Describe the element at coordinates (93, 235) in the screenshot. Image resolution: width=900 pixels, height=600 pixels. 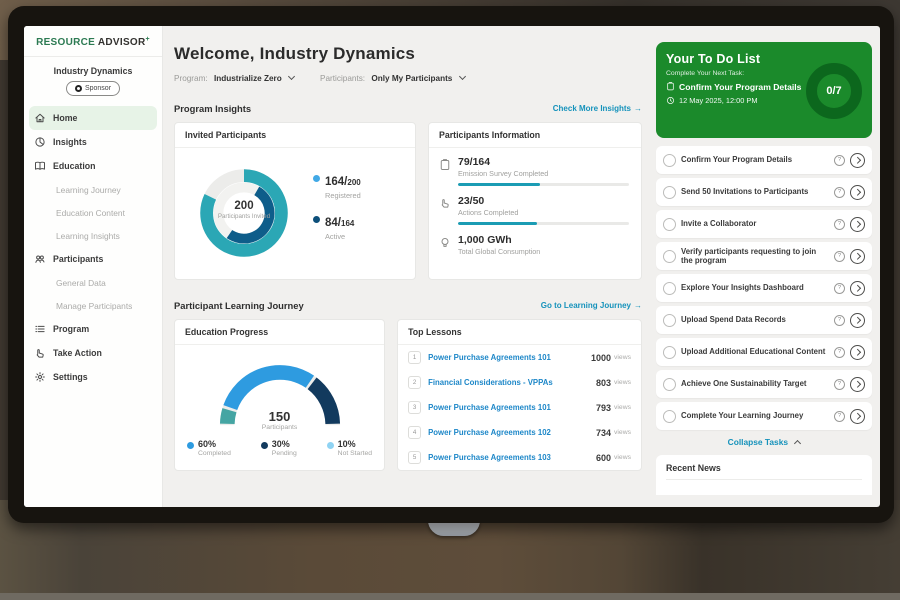
I see `sidebar-item-learning-insights: Learning Insights` at that location.